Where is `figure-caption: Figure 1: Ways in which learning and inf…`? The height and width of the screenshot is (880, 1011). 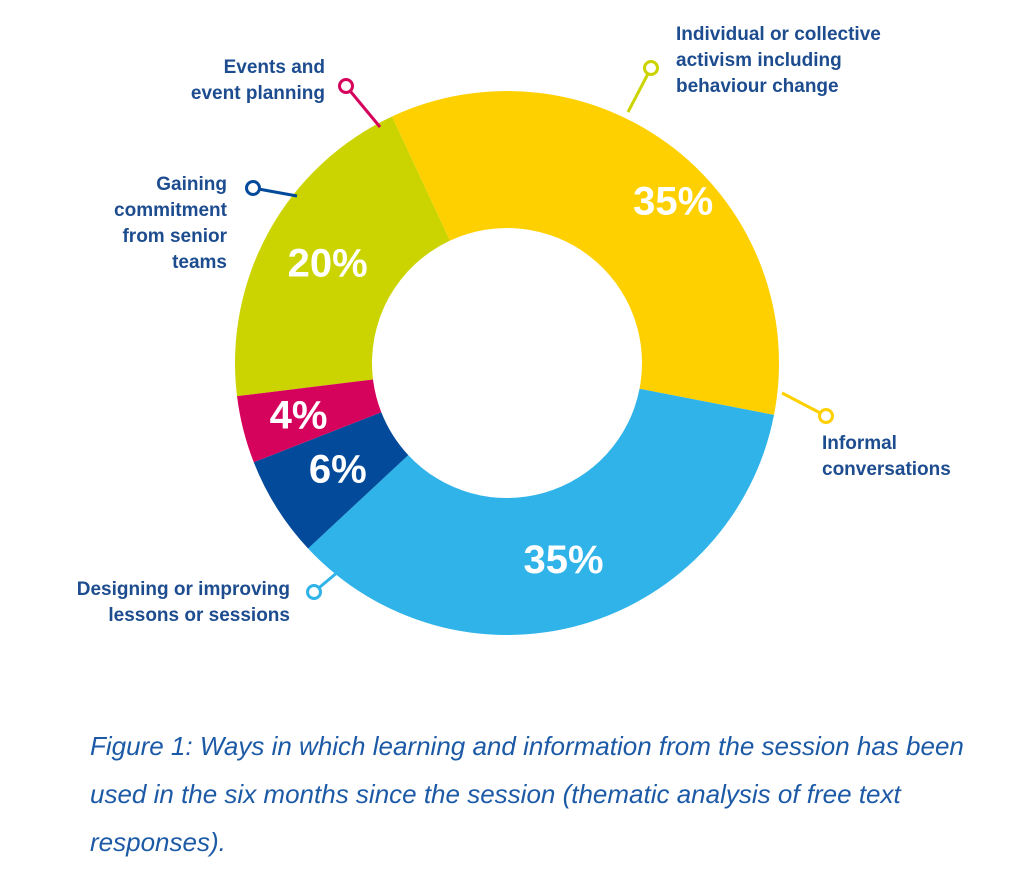
figure-caption: Figure 1: Ways in which learning and inf… is located at coordinates (527, 794).